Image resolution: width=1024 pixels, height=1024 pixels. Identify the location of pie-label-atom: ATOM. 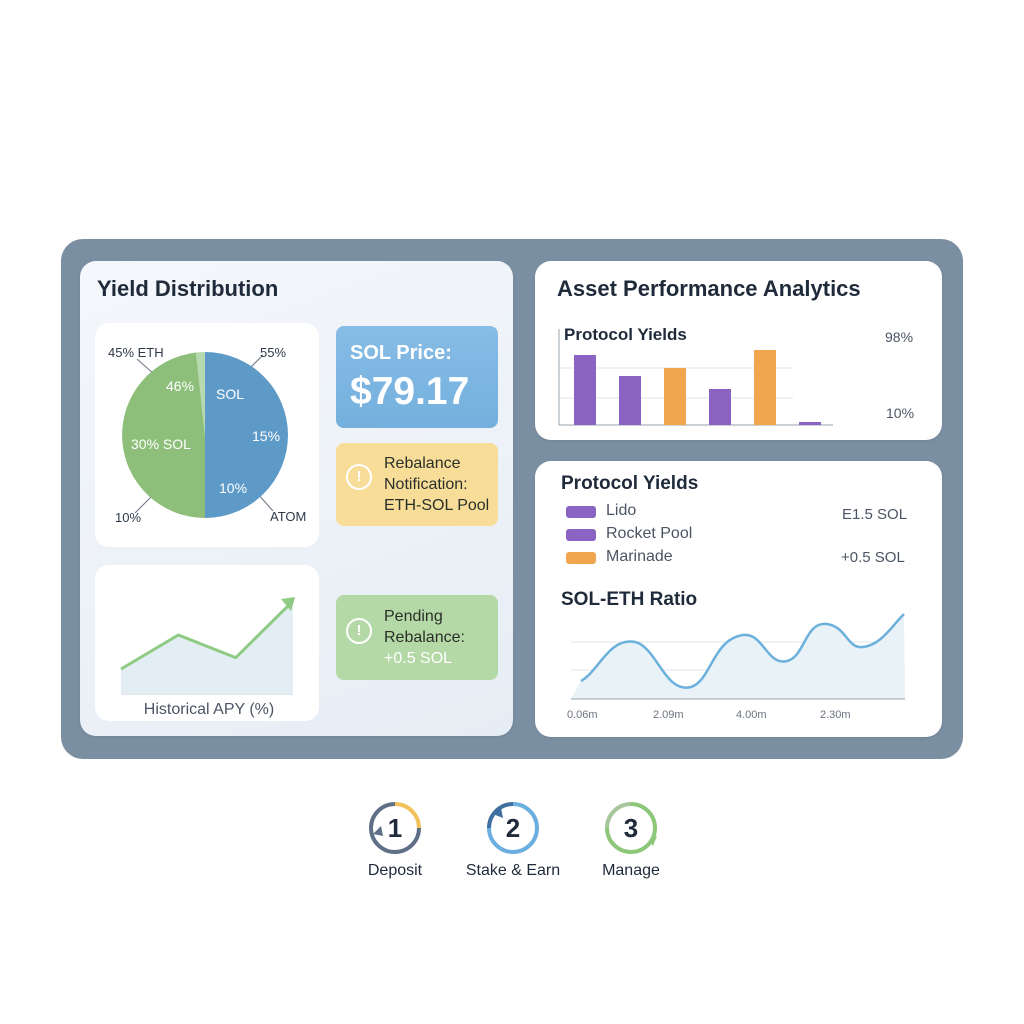
(288, 516).